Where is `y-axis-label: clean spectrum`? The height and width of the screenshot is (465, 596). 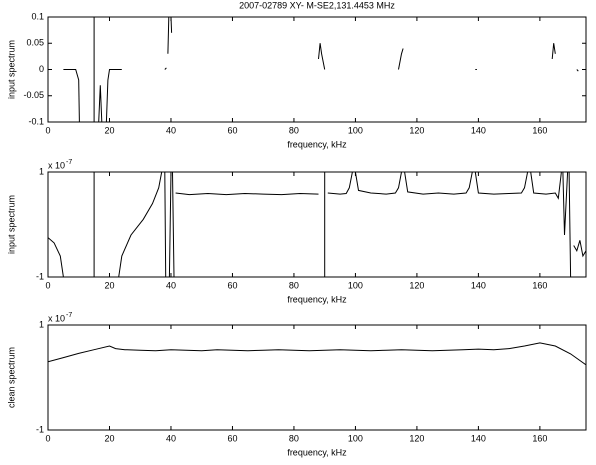 y-axis-label: clean spectrum is located at coordinates (11, 377).